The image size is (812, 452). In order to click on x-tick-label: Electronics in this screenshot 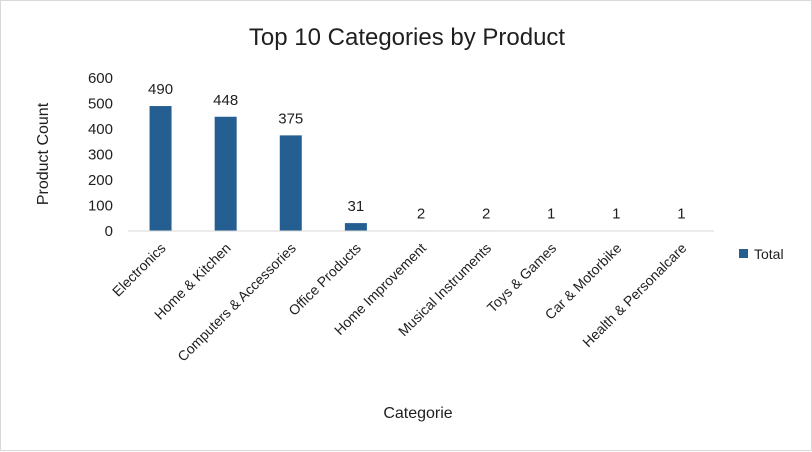, I will do `click(139, 270)`.